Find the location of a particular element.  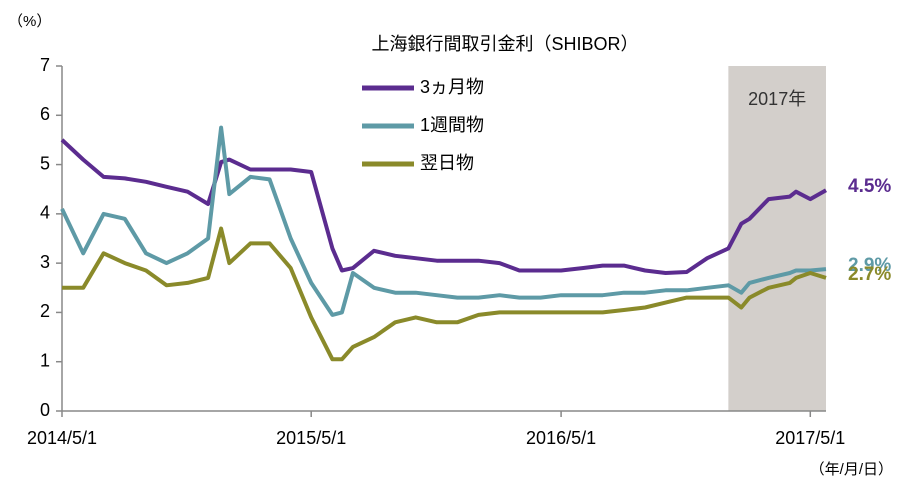

y-tick-label: 1 is located at coordinates (45, 360).